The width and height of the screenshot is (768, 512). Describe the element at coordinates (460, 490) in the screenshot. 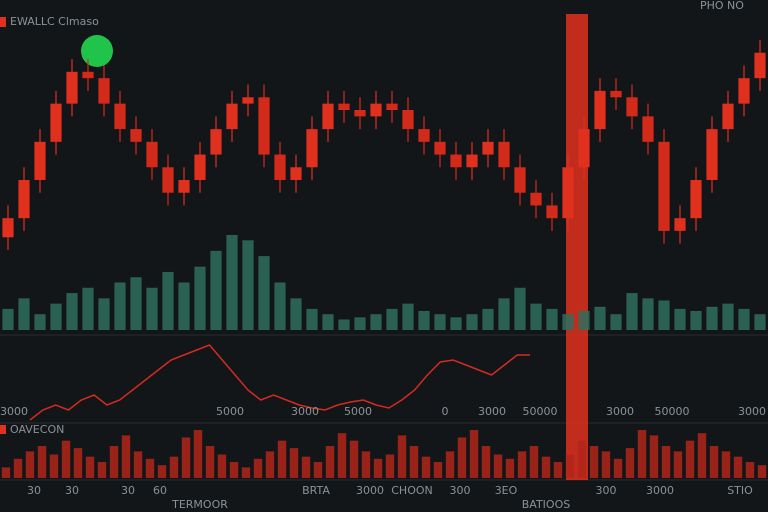

I see `time-label: 300` at that location.